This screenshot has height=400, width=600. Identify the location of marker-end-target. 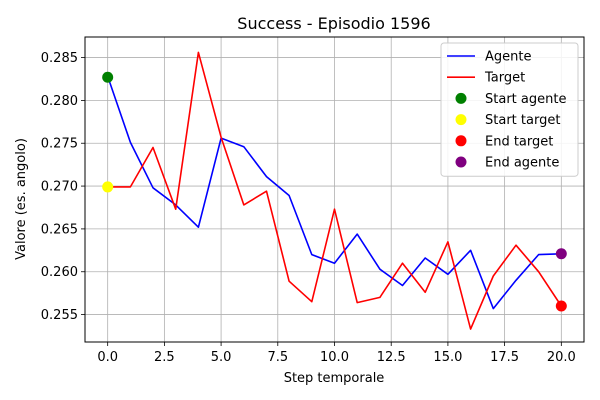
(561, 306).